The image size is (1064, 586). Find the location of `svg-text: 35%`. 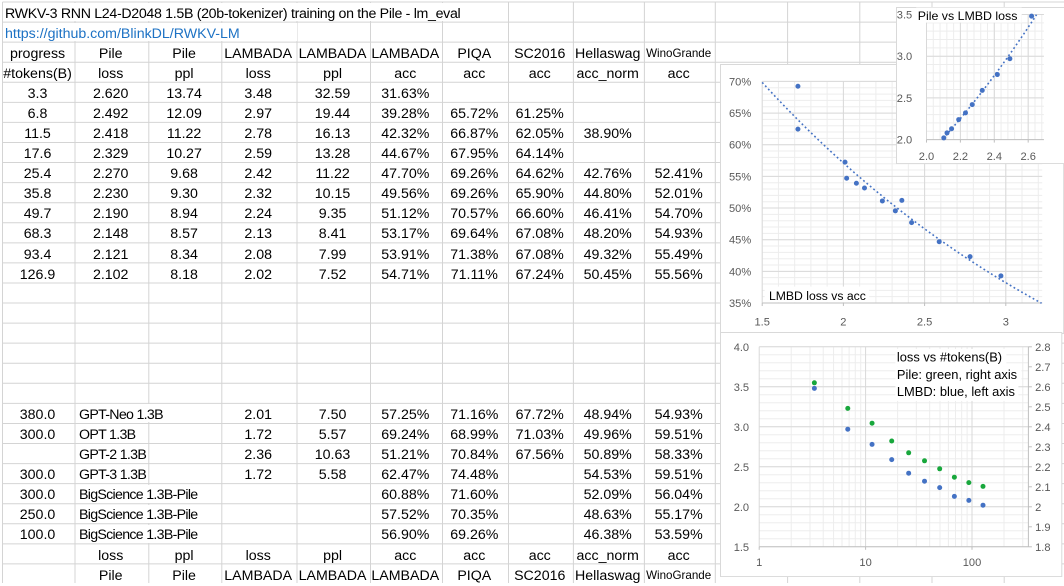

svg-text: 35% is located at coordinates (740, 304).